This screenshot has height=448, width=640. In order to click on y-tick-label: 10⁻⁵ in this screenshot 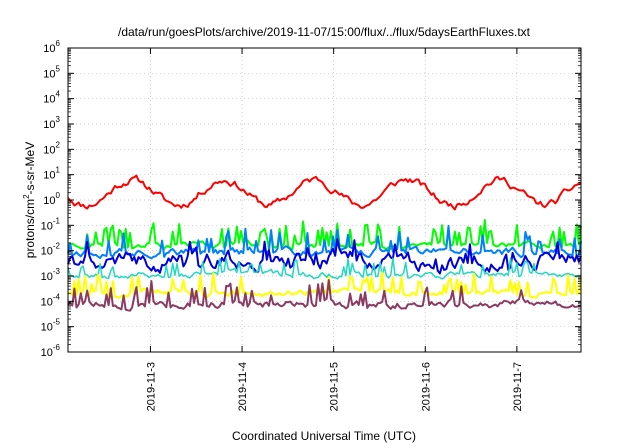, I will do `click(51, 326)`.